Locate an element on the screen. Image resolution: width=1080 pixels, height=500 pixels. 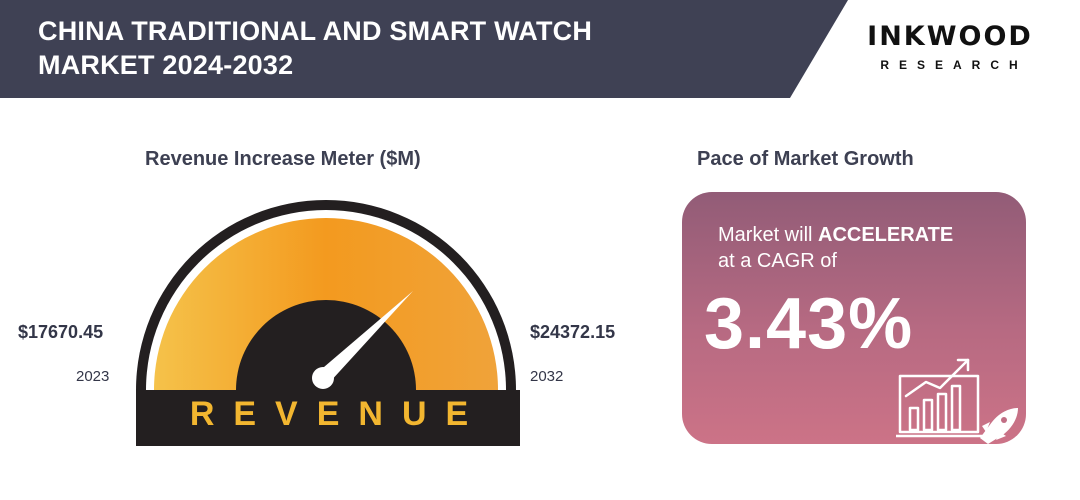
cagr-description: Market will ACCELERATE at a CAGR of is located at coordinates (868, 248).